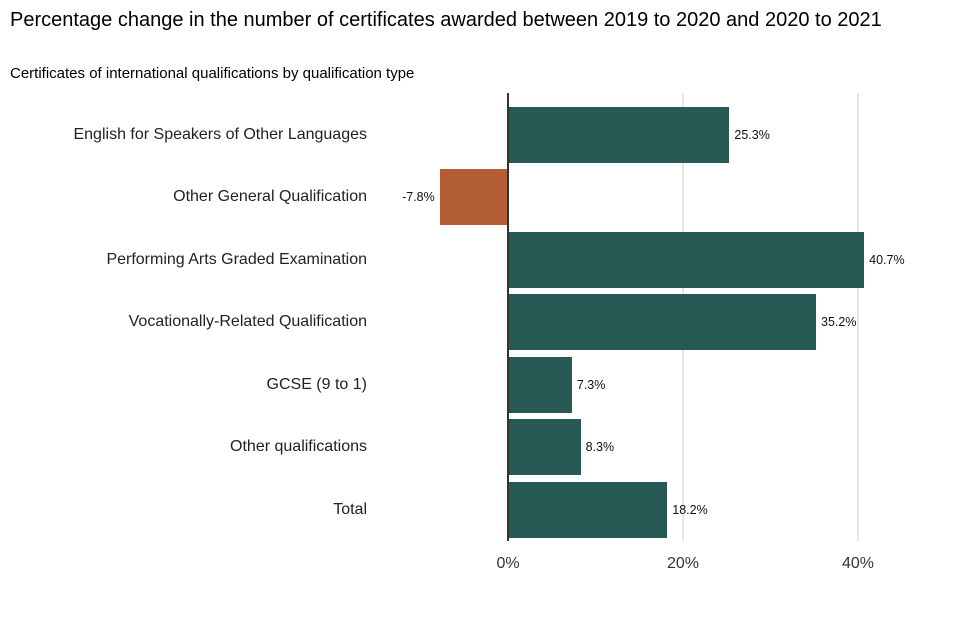 The image size is (960, 640). I want to click on value-label: 8.3%, so click(600, 447).